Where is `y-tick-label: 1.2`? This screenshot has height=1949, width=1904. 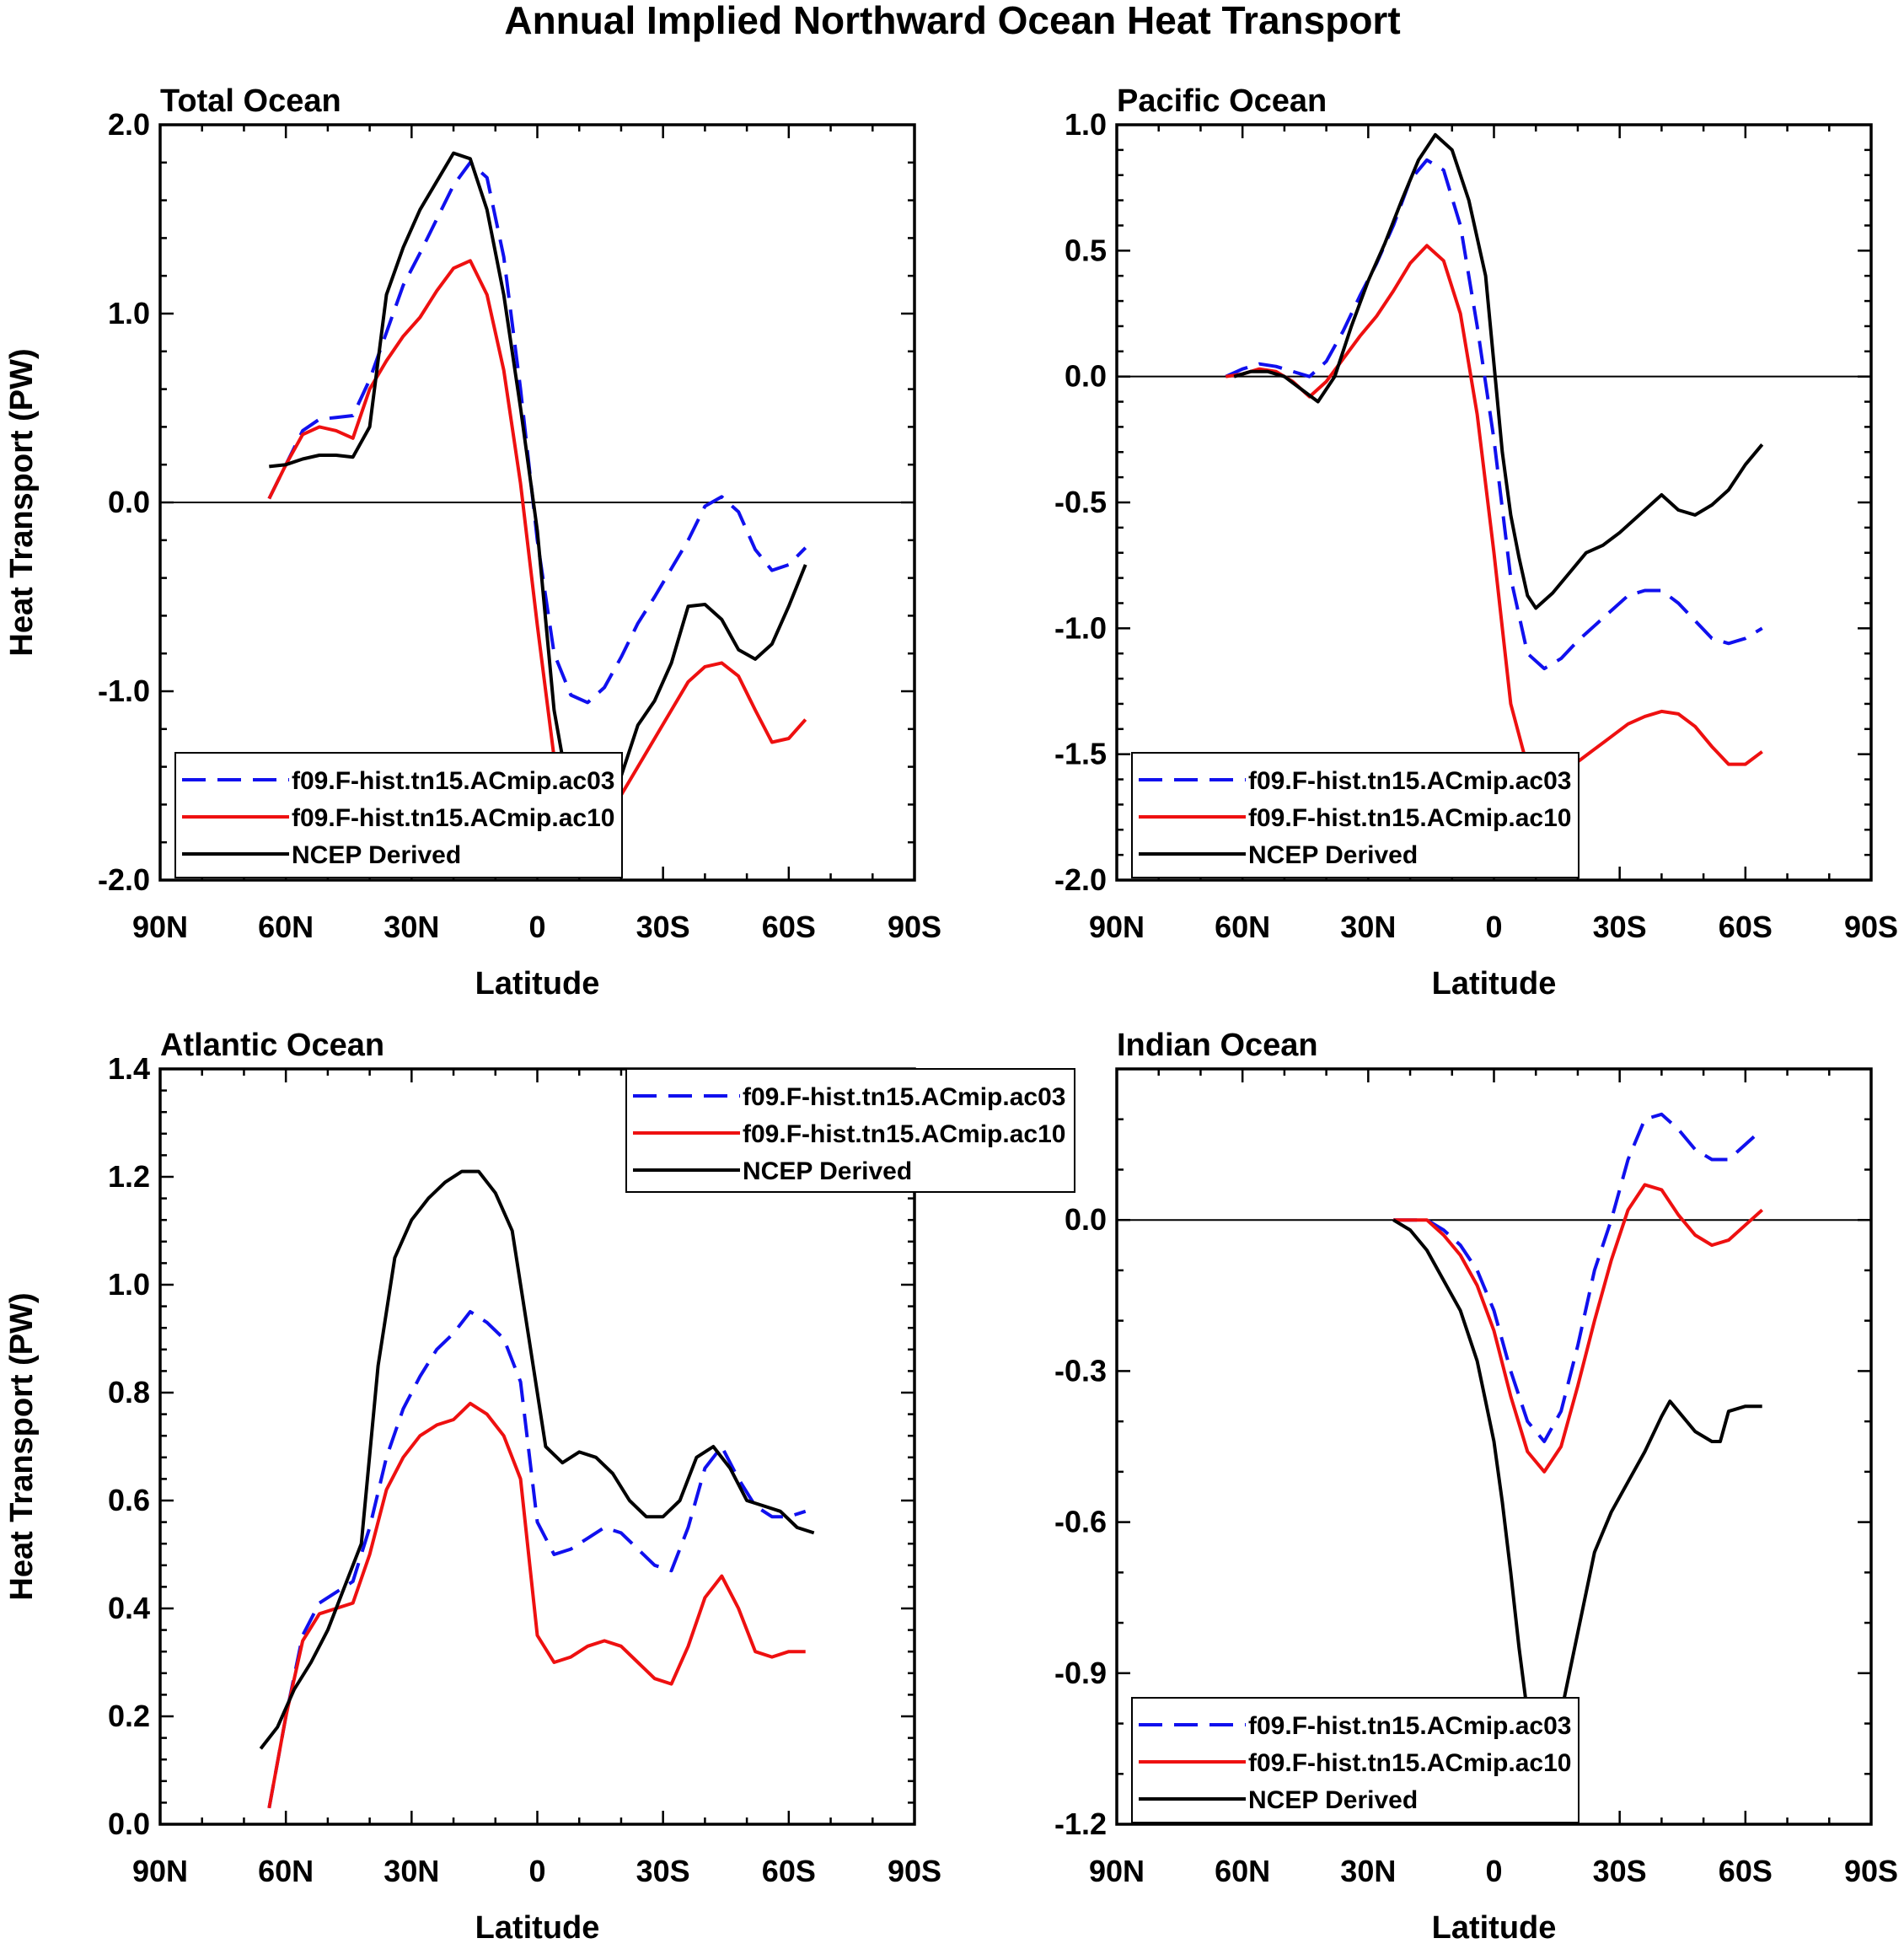
y-tick-label: 1.2 is located at coordinates (129, 1176).